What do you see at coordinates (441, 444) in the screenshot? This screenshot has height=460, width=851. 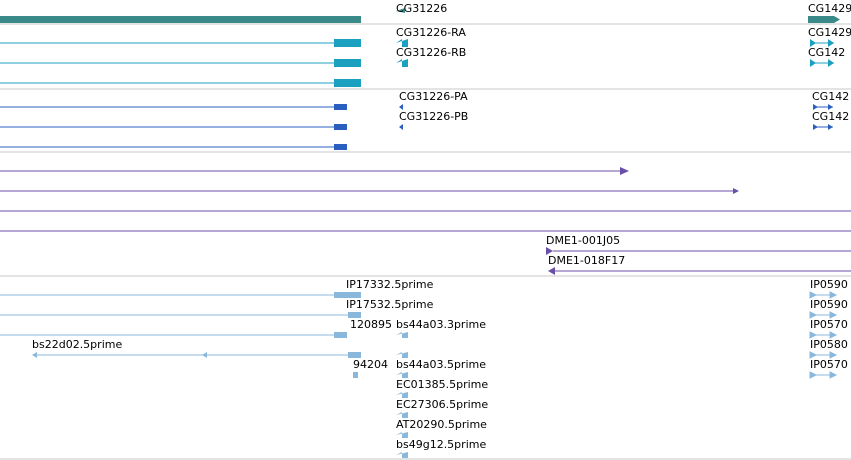 I see `est-label: bs49g12.5prime` at bounding box center [441, 444].